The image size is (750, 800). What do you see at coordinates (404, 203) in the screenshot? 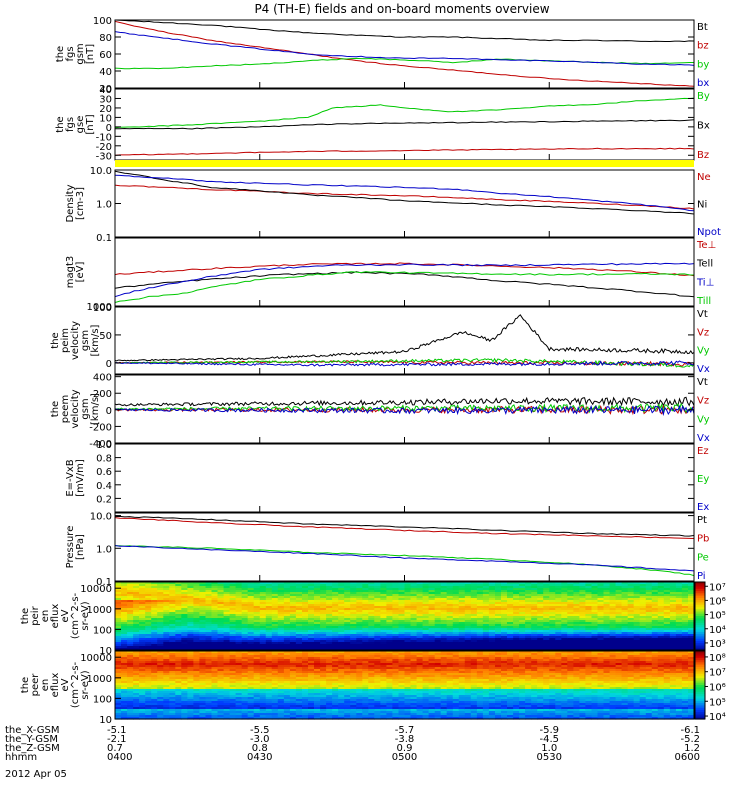
I see `panel-frame` at bounding box center [404, 203].